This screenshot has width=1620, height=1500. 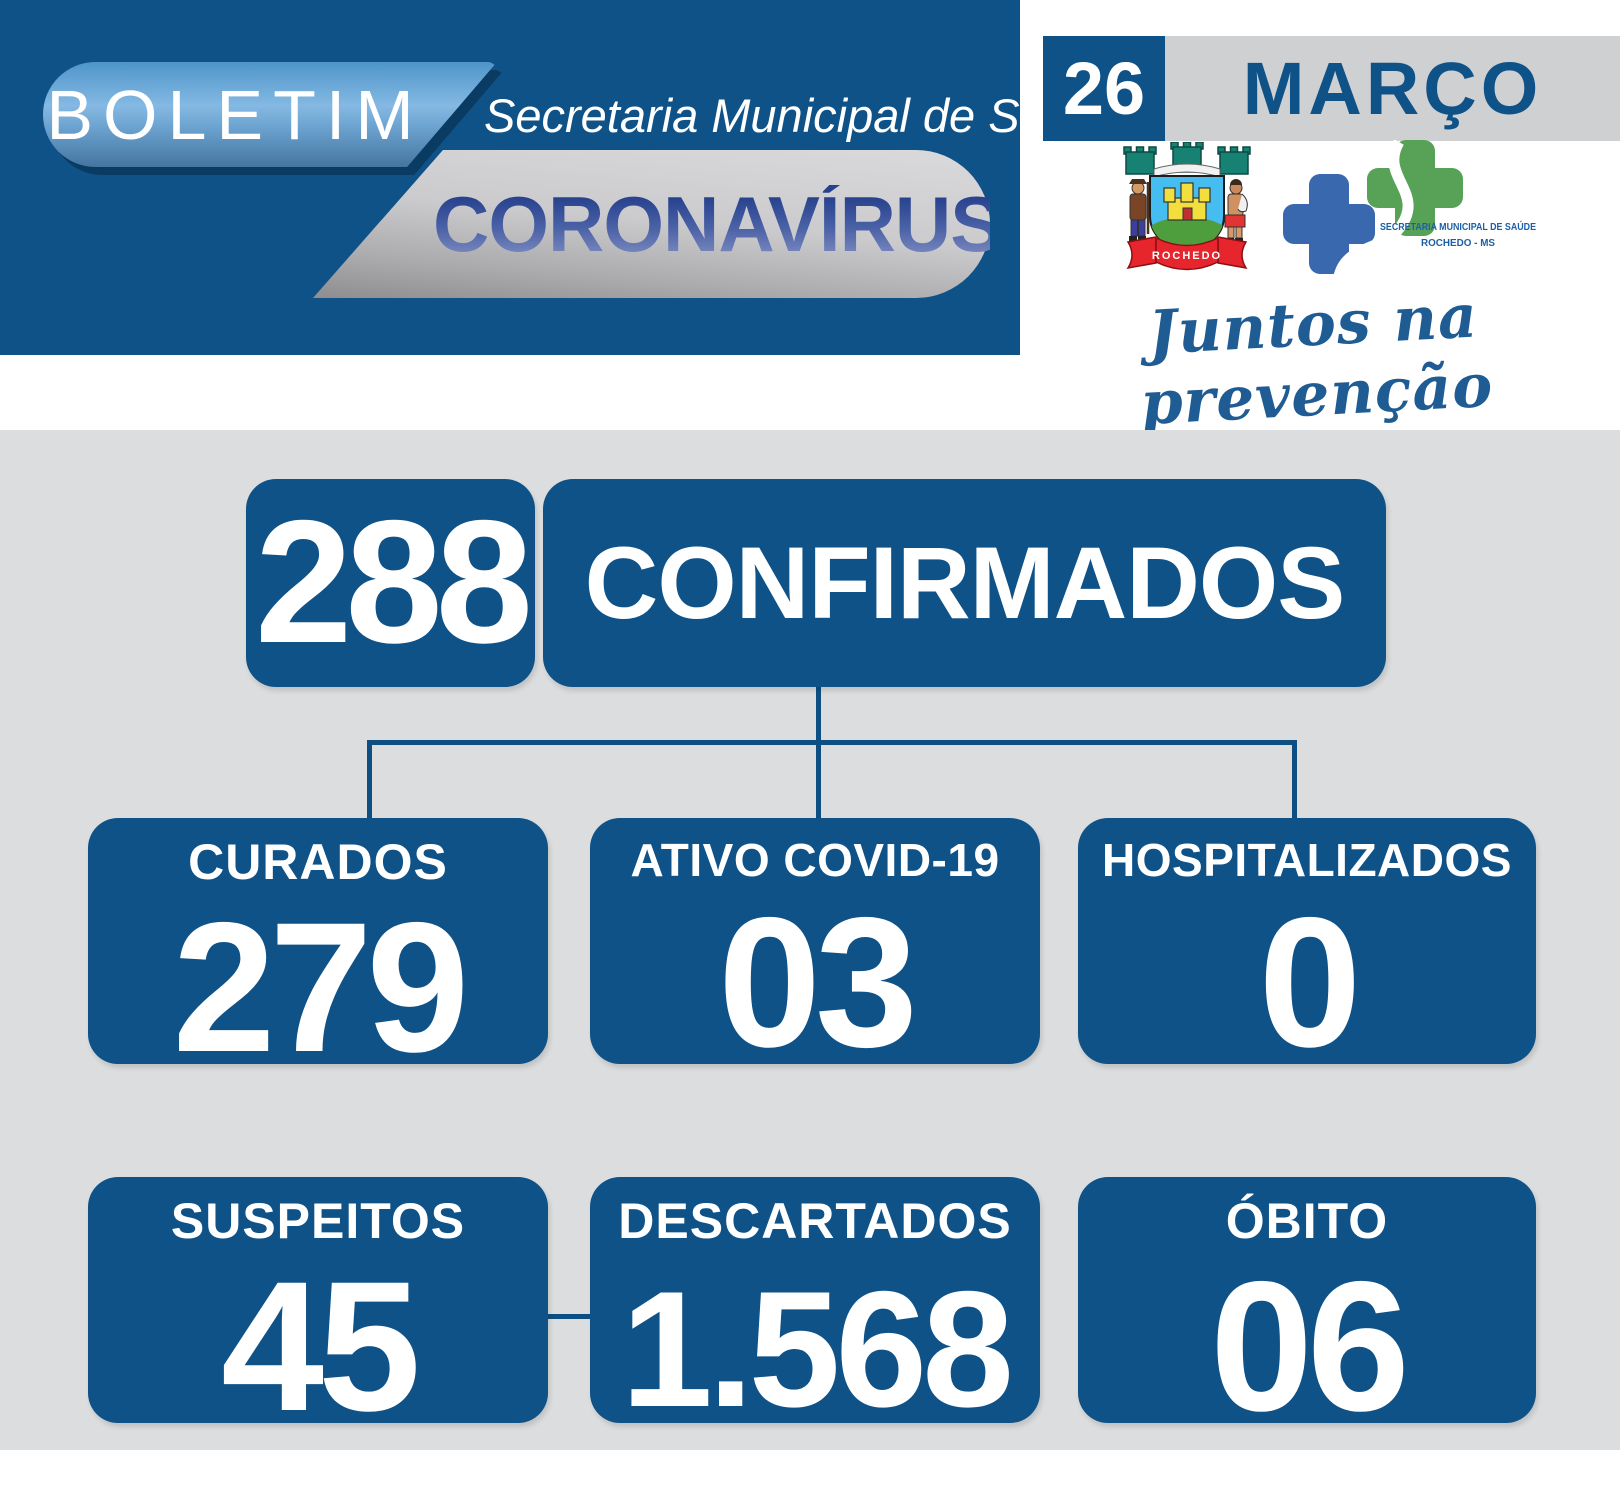 I want to click on stat-label: ATIVO COVID-19, so click(x=815, y=860).